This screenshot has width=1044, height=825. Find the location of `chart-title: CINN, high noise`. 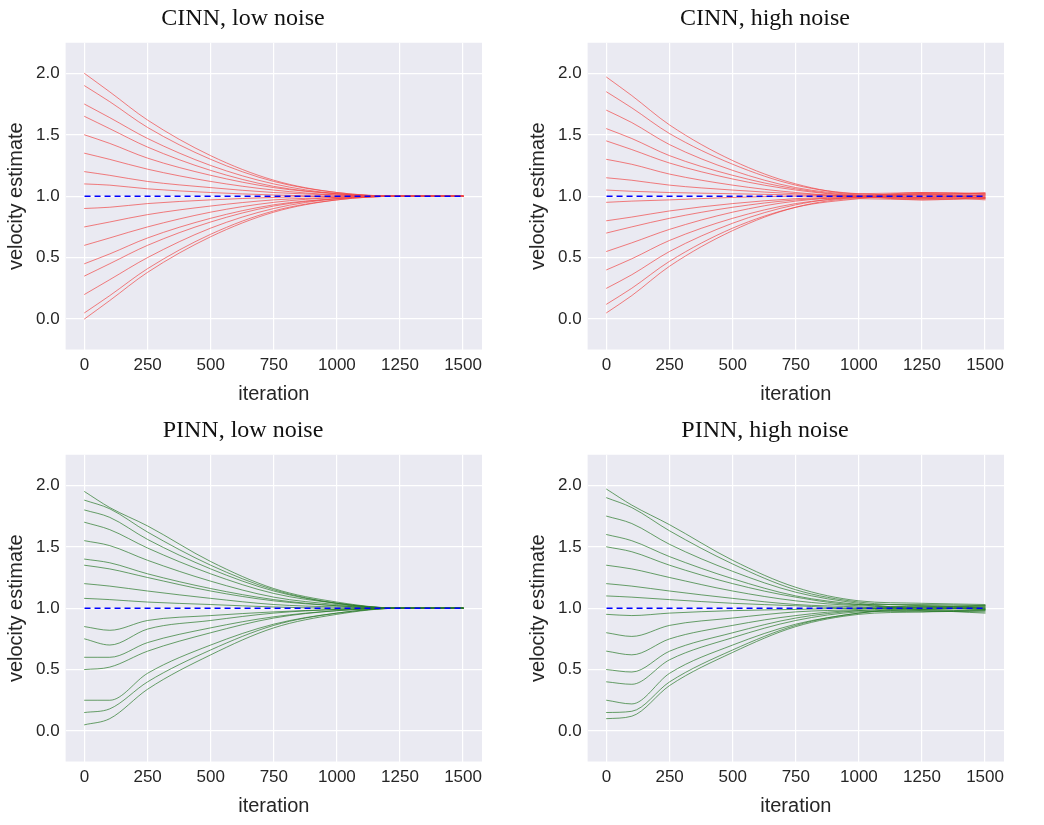

chart-title: CINN, high noise is located at coordinates (765, 16).